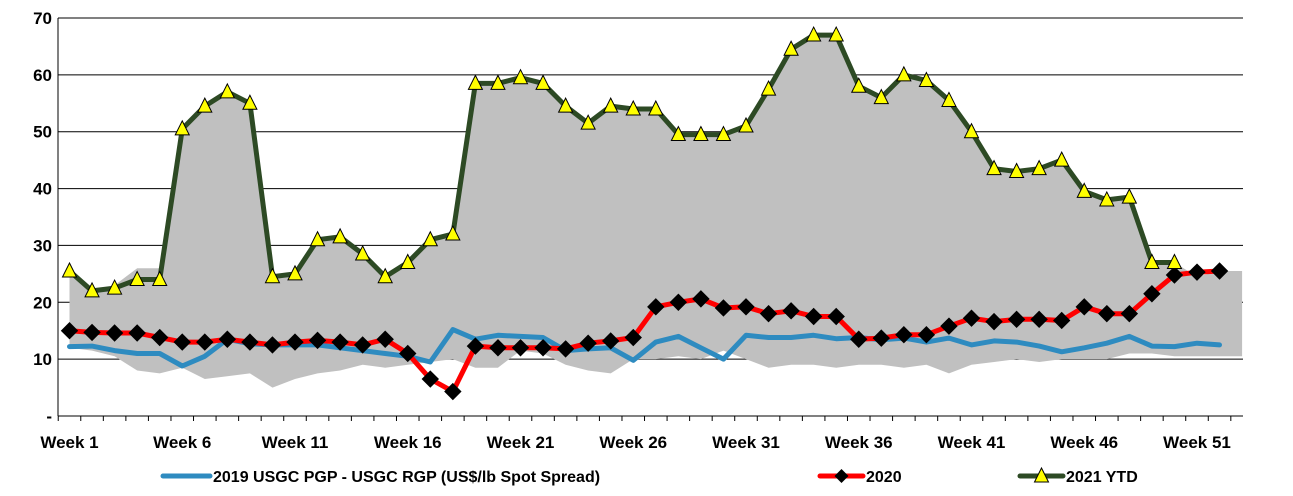  What do you see at coordinates (42, 75) in the screenshot?
I see `y-tick-label: 60` at bounding box center [42, 75].